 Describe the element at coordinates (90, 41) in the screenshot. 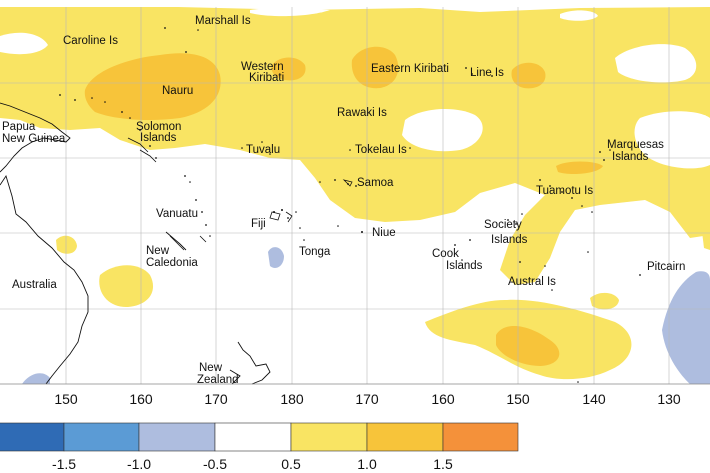

I see `label-caroline-is: Caroline Is` at that location.